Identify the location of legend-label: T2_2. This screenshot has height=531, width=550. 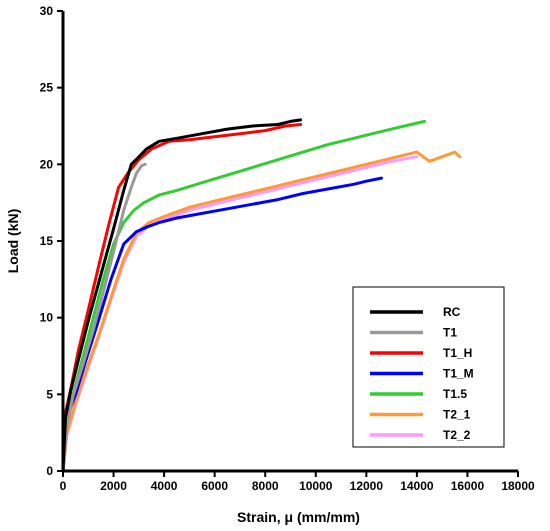
(457, 435).